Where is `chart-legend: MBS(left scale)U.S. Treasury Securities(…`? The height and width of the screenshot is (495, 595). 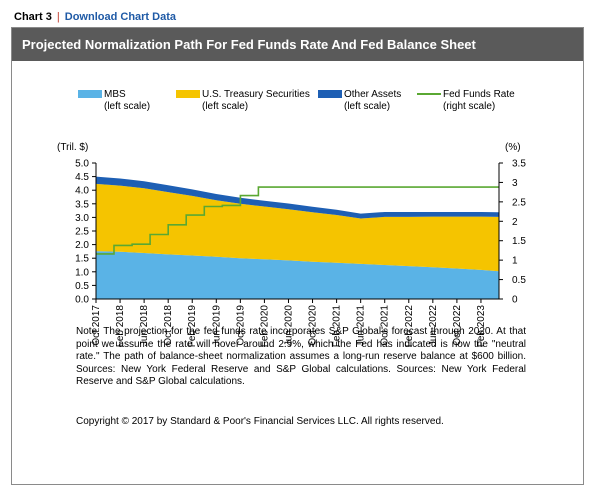
chart-legend: MBS(left scale)U.S. Treasury Securities(… is located at coordinates (296, 100).